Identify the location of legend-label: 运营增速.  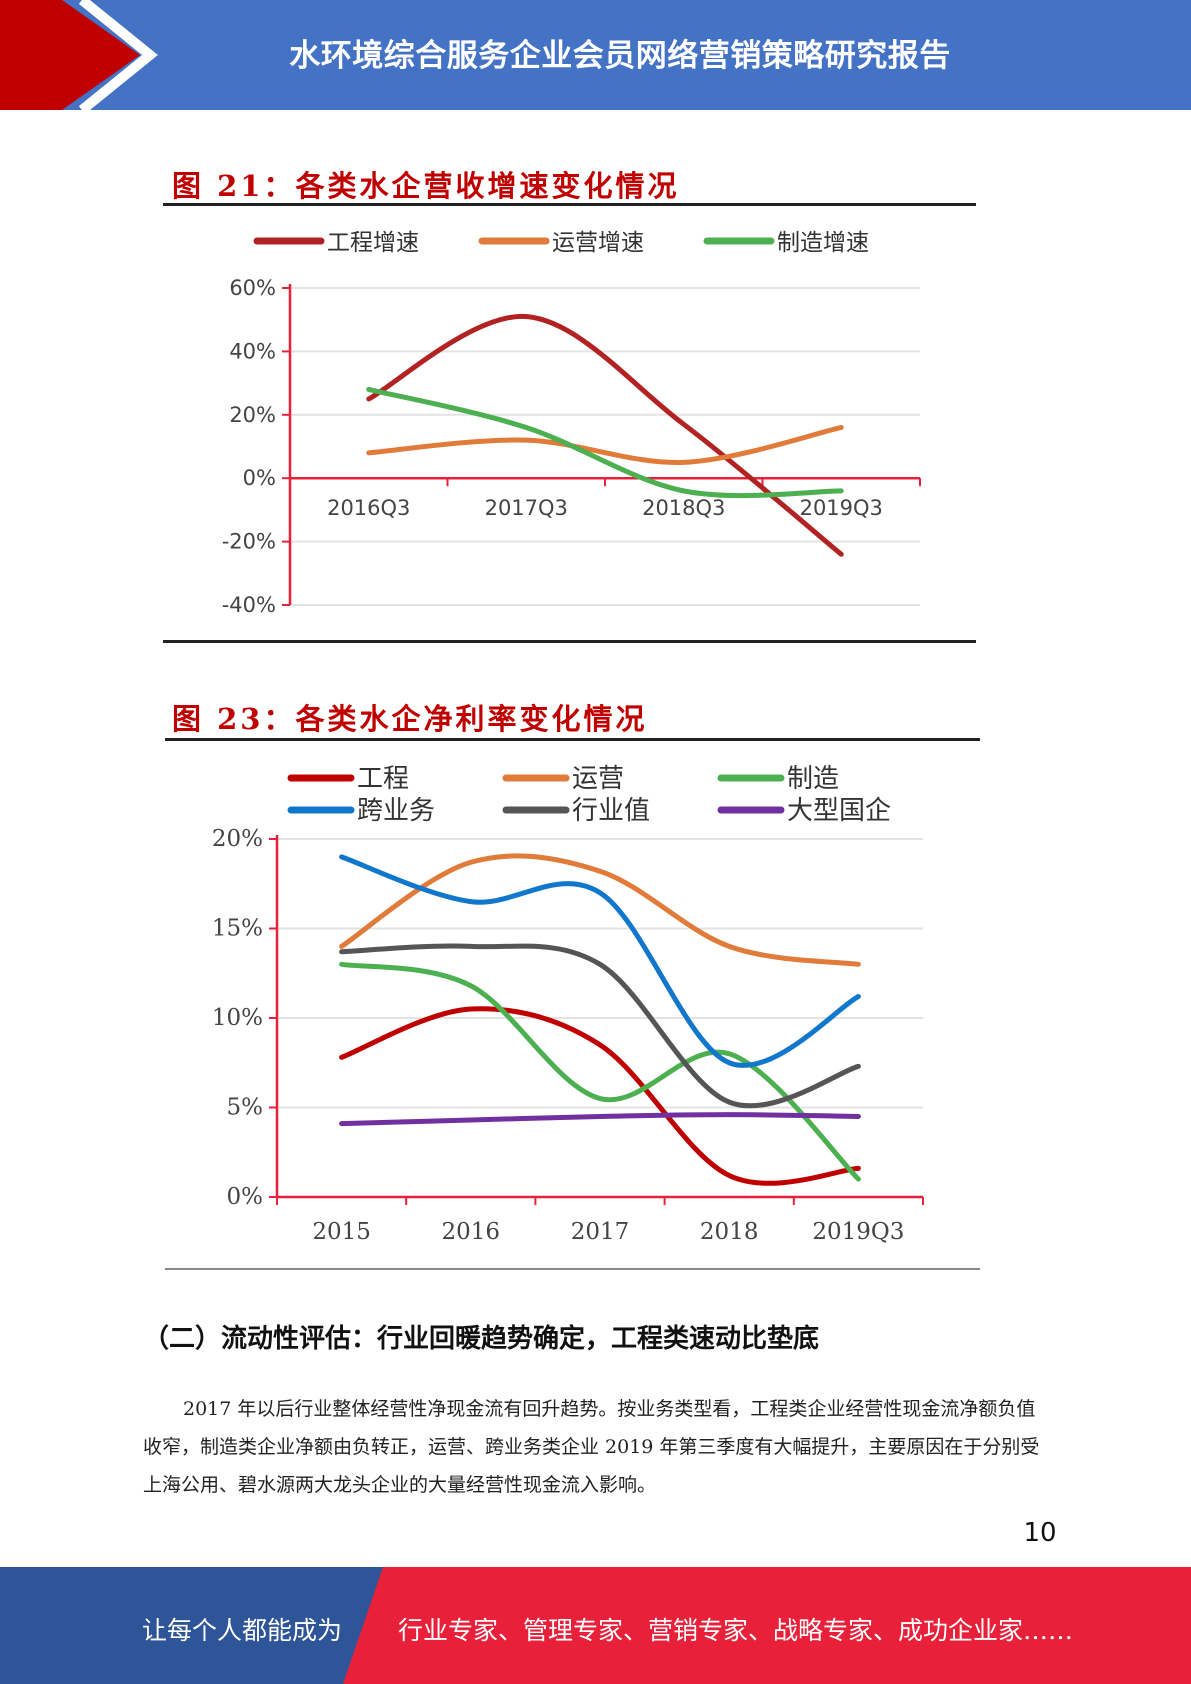
(598, 243).